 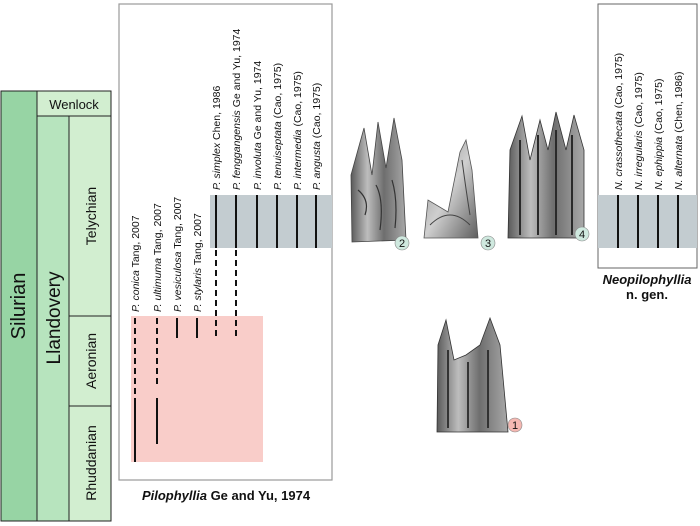 What do you see at coordinates (278, 126) in the screenshot?
I see `species-label-p-tenuiseptata: P. tenuiseptata (Cao, 1975)` at bounding box center [278, 126].